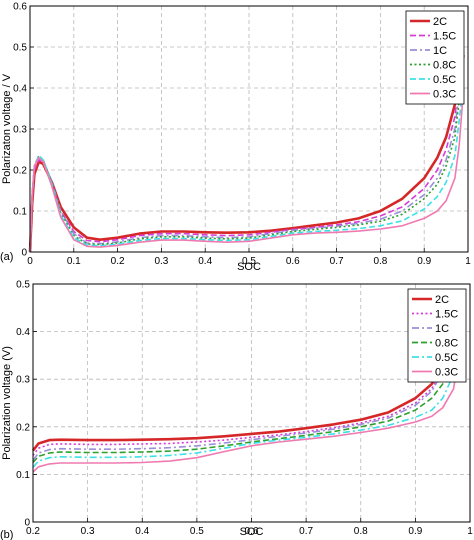 This screenshot has width=474, height=540. Describe the element at coordinates (20, 7) in the screenshot. I see `y-tick-label: 0.6` at that location.